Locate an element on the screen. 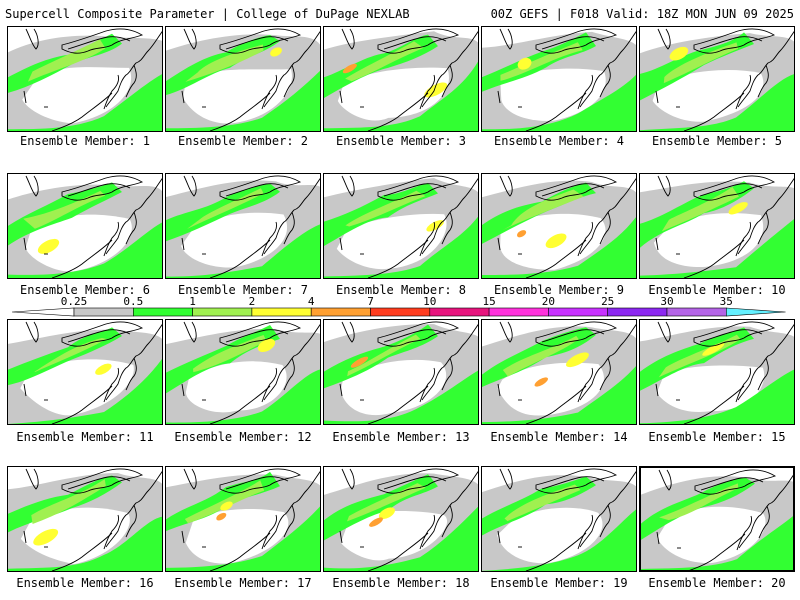  colorbar-tick-label: 10 is located at coordinates (429, 302).